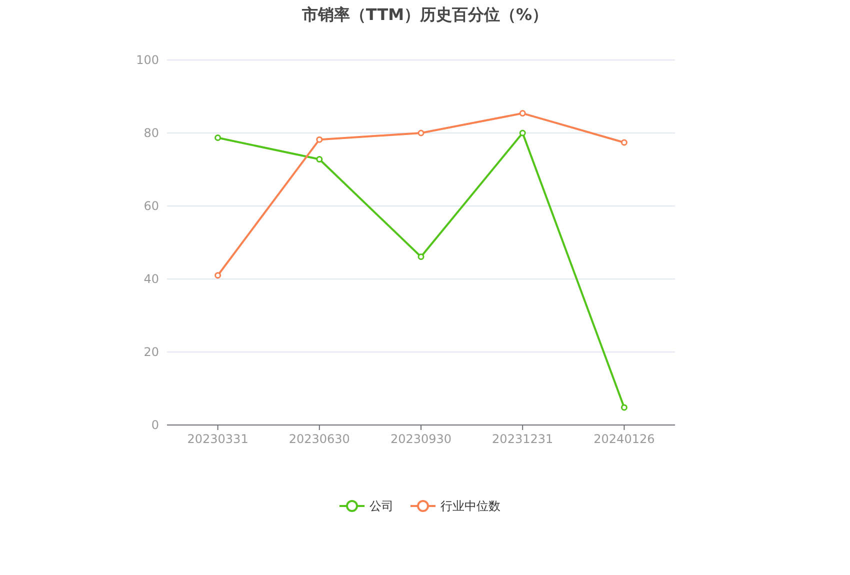 This screenshot has height=575, width=850. I want to click on x-tick-label: 20230331, so click(217, 439).